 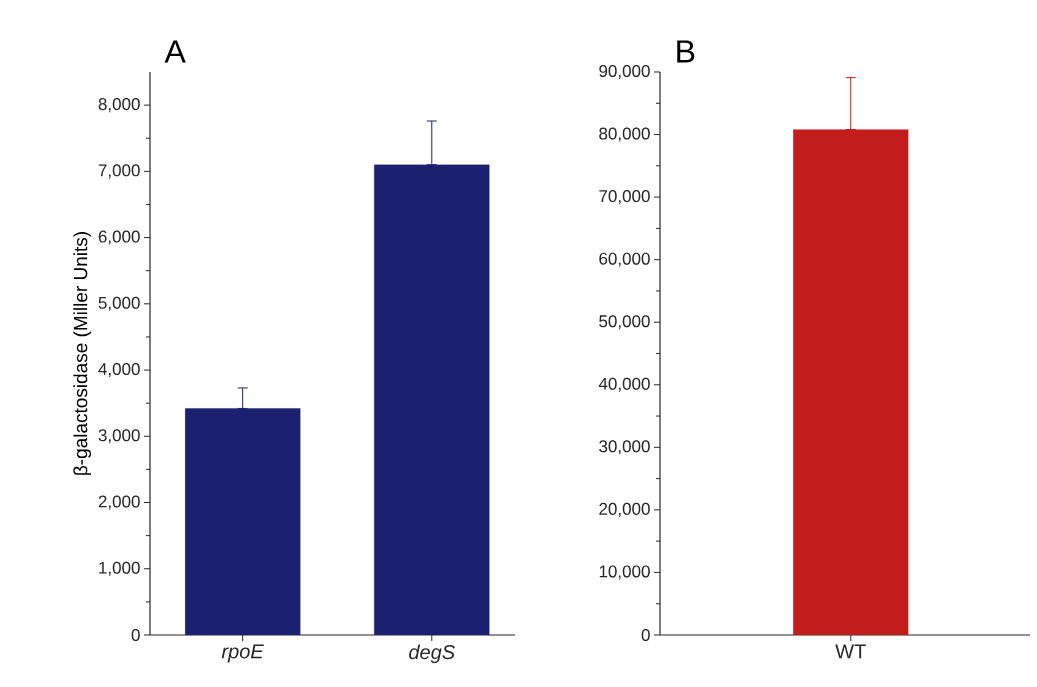 What do you see at coordinates (242, 653) in the screenshot?
I see `x-tick-label: rpoE` at bounding box center [242, 653].